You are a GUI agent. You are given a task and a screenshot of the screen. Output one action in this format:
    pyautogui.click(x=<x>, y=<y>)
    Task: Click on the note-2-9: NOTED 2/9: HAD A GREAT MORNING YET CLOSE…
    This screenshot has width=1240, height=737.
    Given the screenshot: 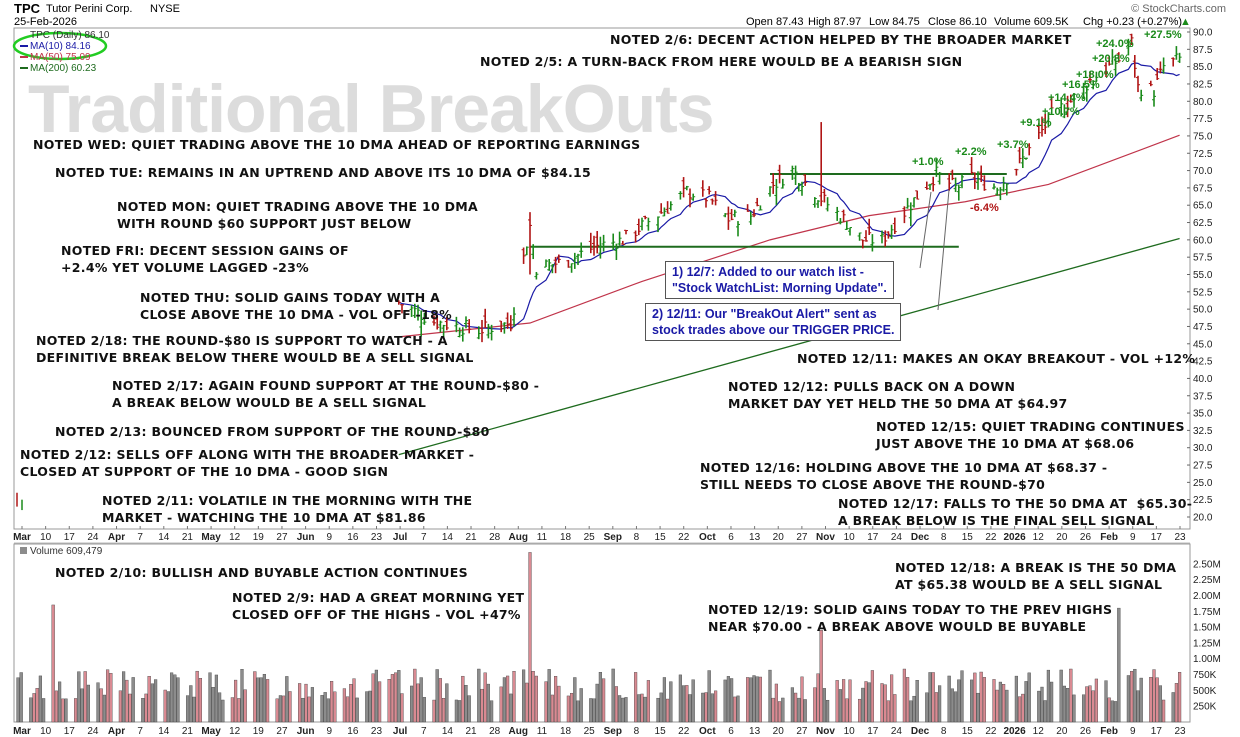 What is the action you would take?
    pyautogui.click(x=378, y=606)
    